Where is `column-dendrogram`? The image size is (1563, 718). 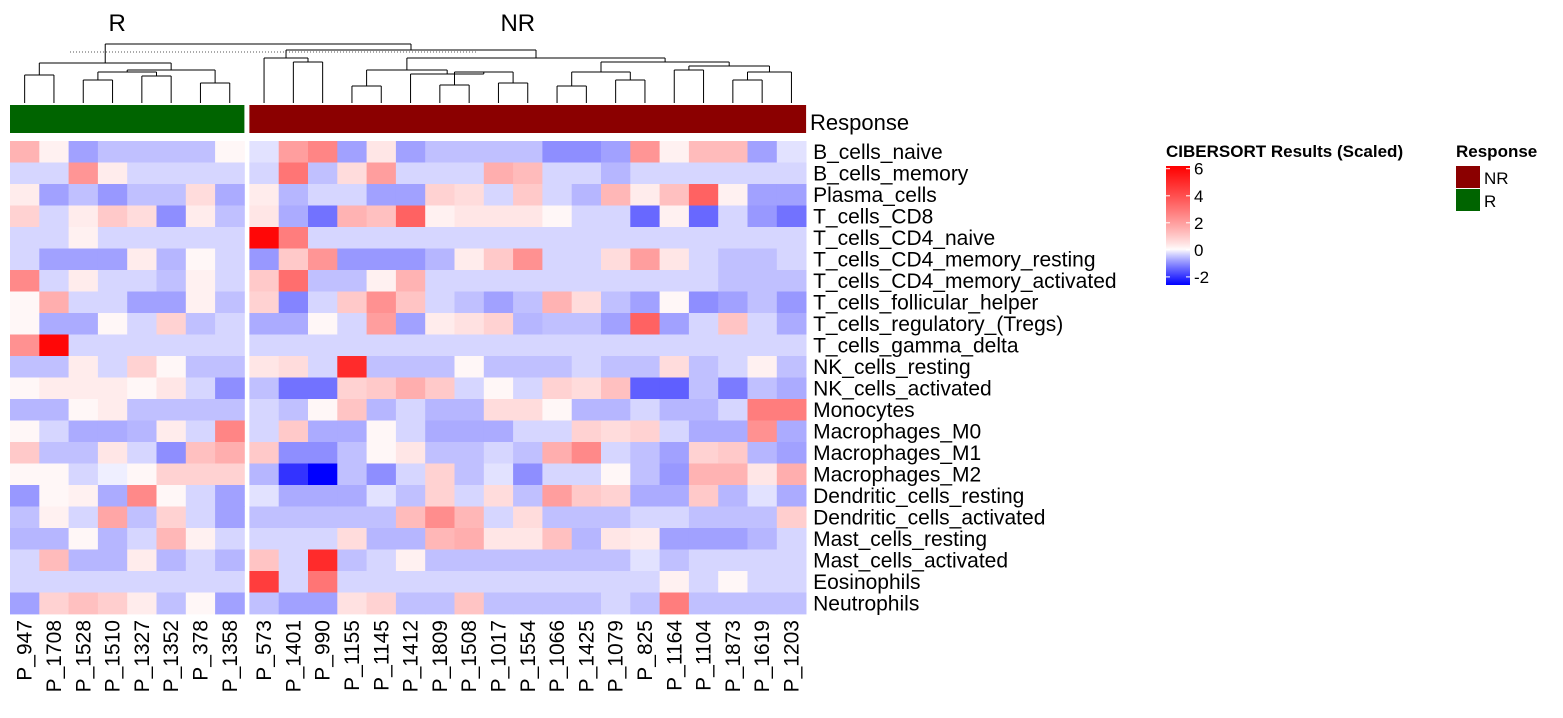
column-dendrogram is located at coordinates (408, 73).